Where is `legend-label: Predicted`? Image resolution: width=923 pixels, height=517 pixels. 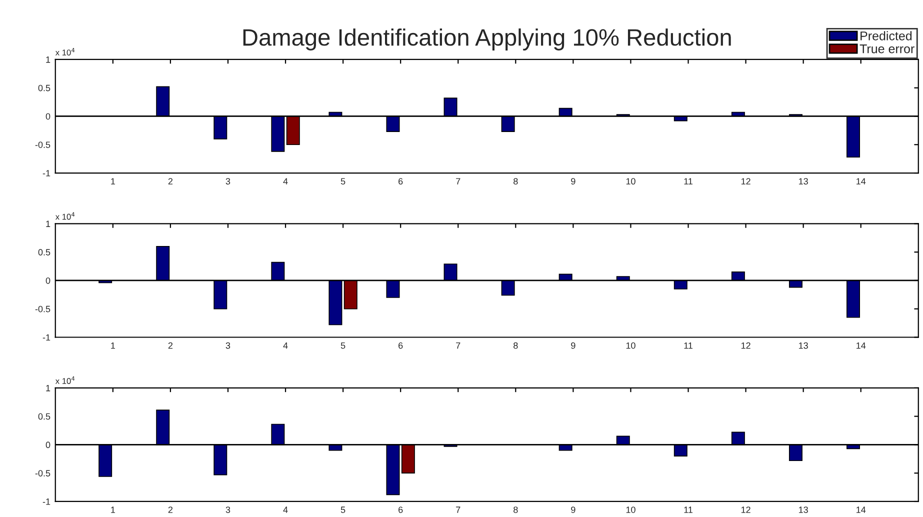
legend-label: Predicted is located at coordinates (886, 35).